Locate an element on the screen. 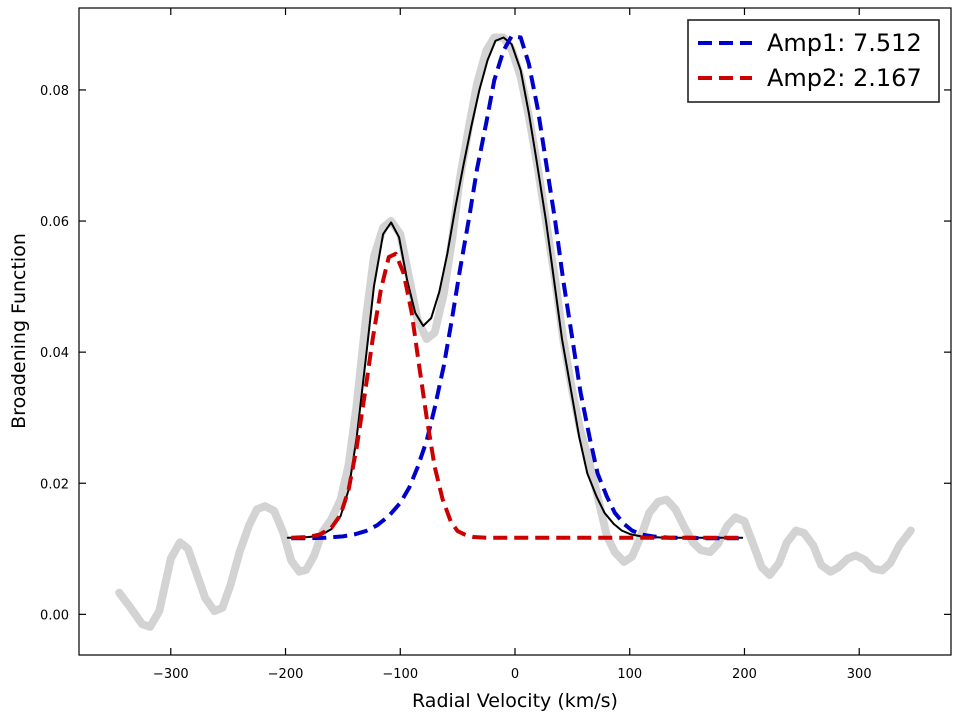  legend-box is located at coordinates (813, 61).